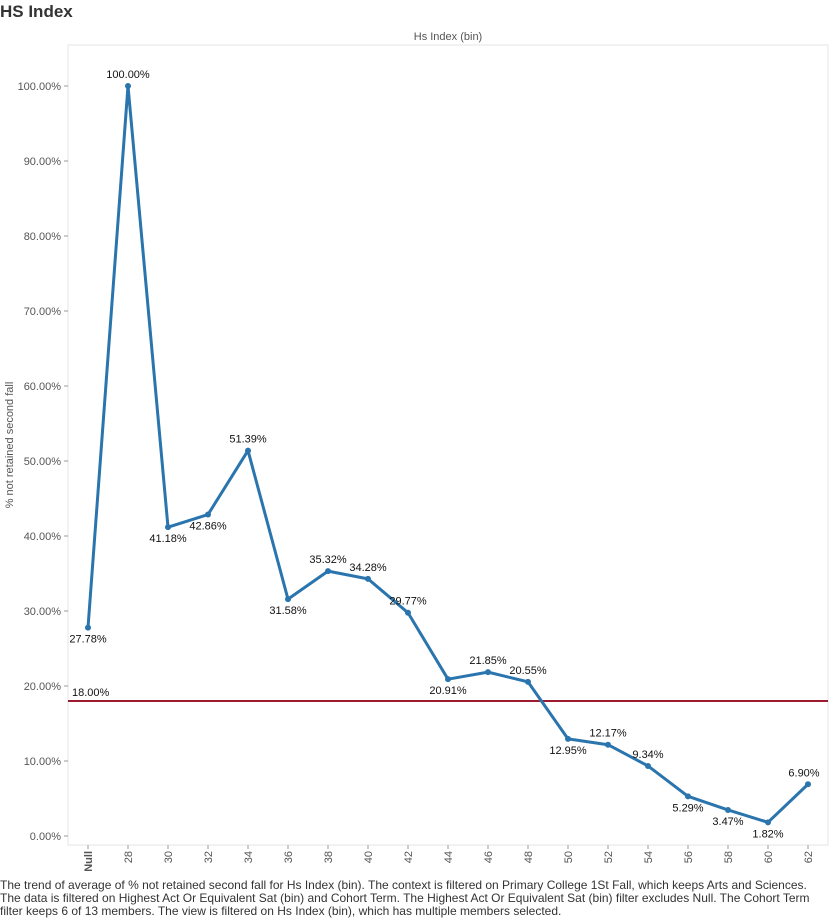 The image size is (830, 923). I want to click on data-label: 29.77%, so click(408, 602).